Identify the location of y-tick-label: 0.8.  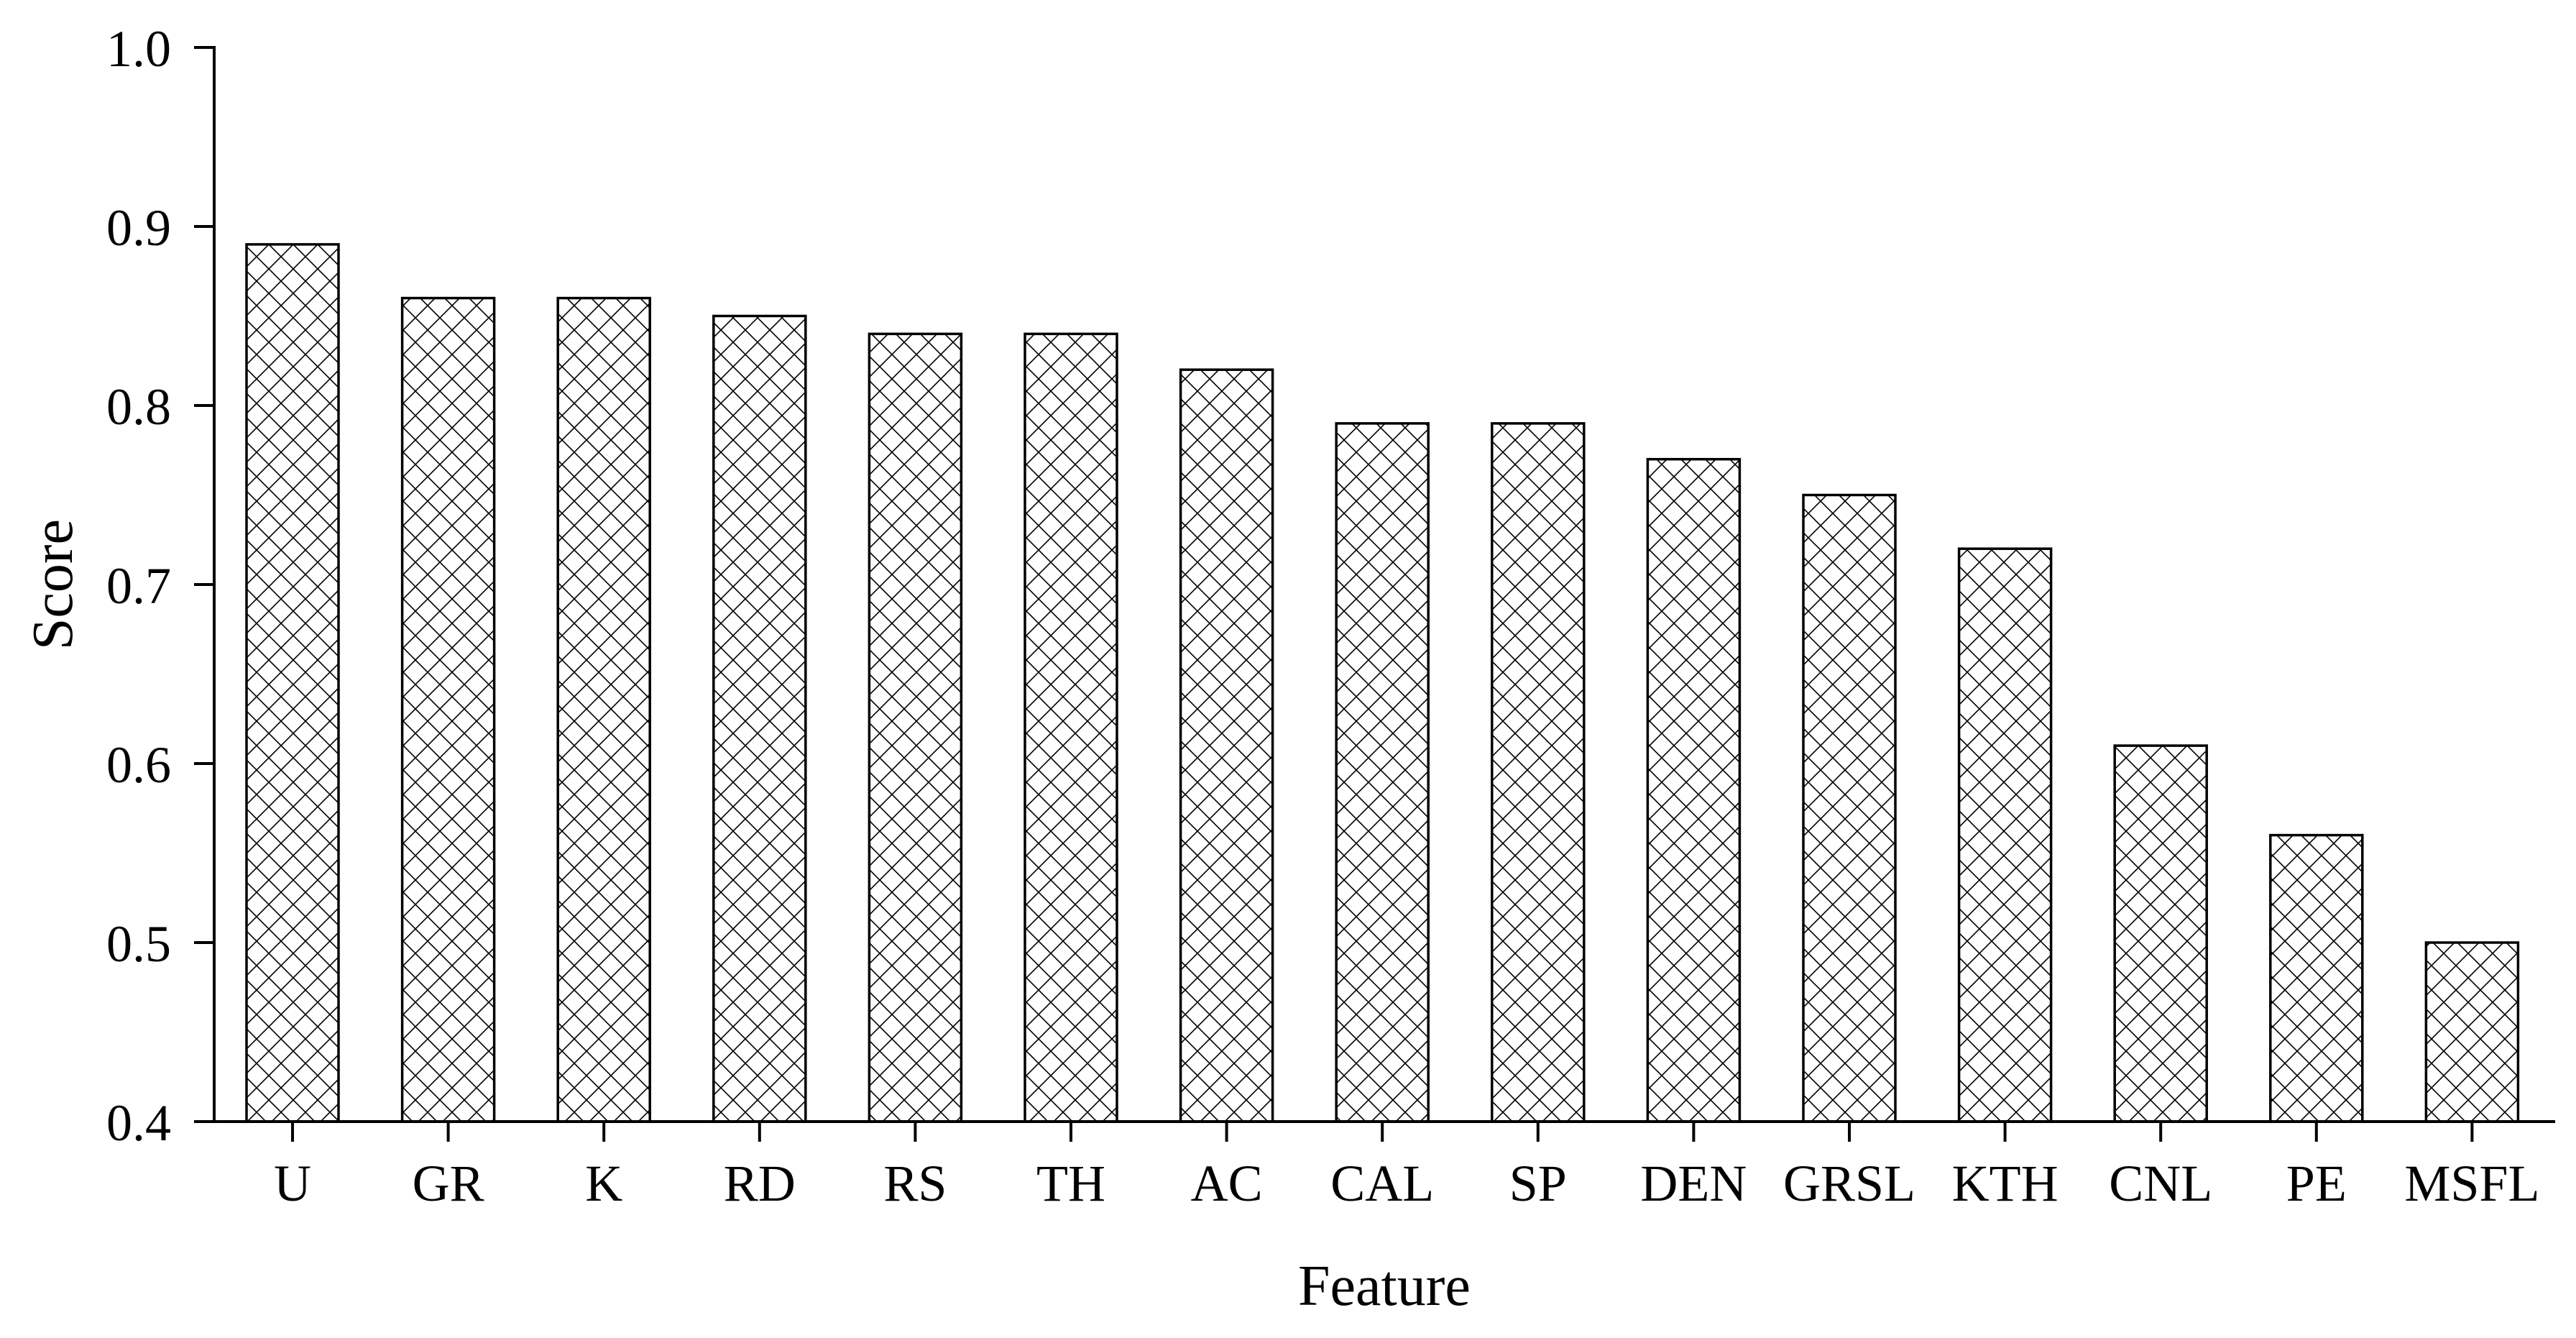
(138, 407).